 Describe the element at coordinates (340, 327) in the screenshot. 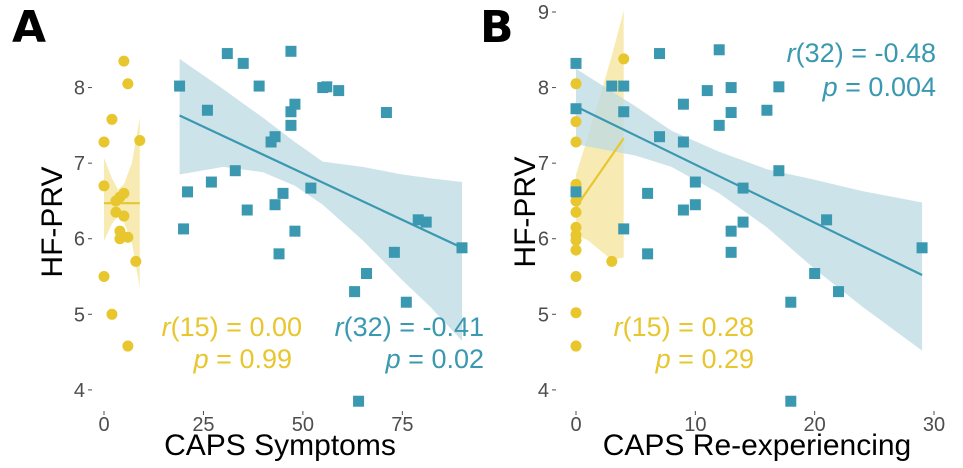

I see `panel-a-teal-r-symbol: r` at that location.